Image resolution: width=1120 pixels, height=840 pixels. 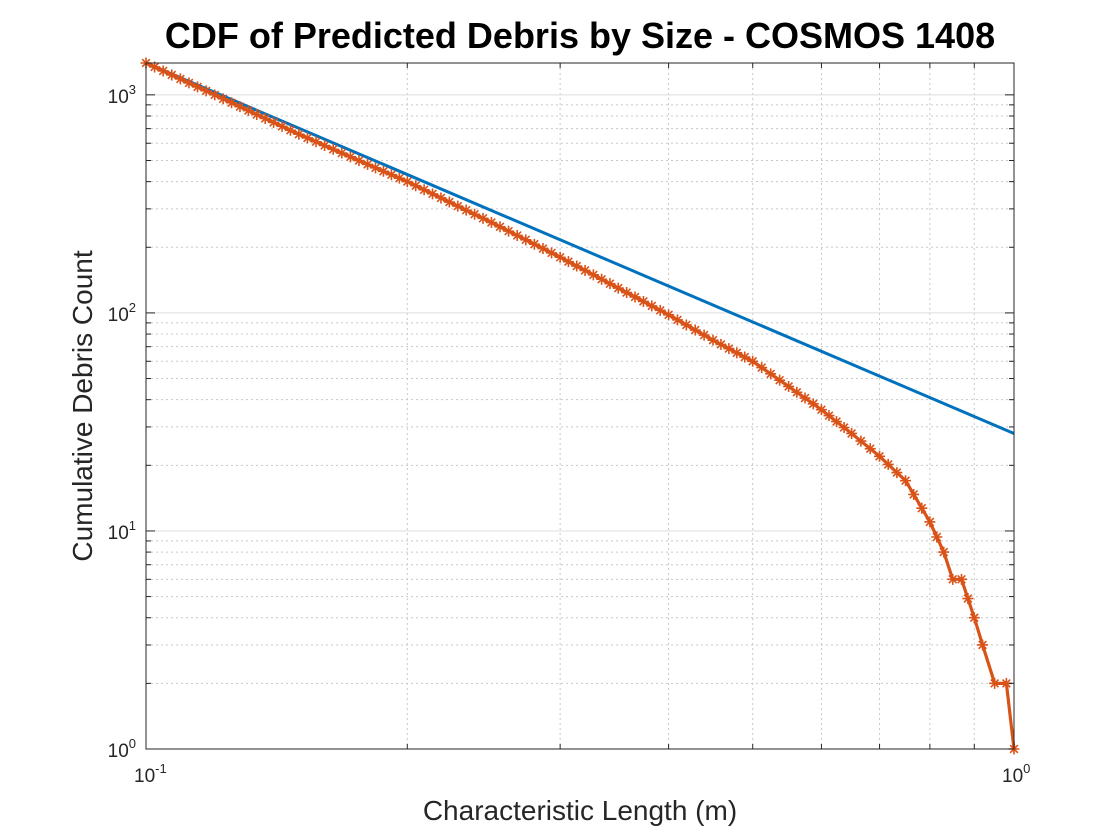 I want to click on y-tick-label: 10³, so click(x=122, y=95).